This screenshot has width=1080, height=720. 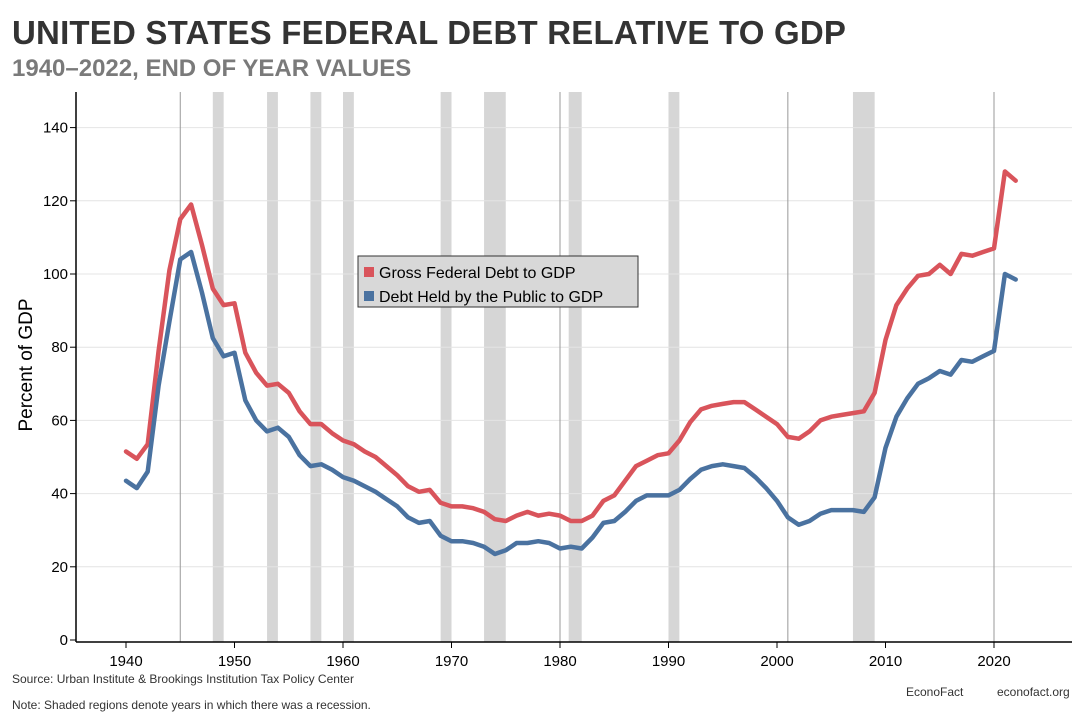 I want to click on y-axis-label: Percent of GDP, so click(x=26, y=364).